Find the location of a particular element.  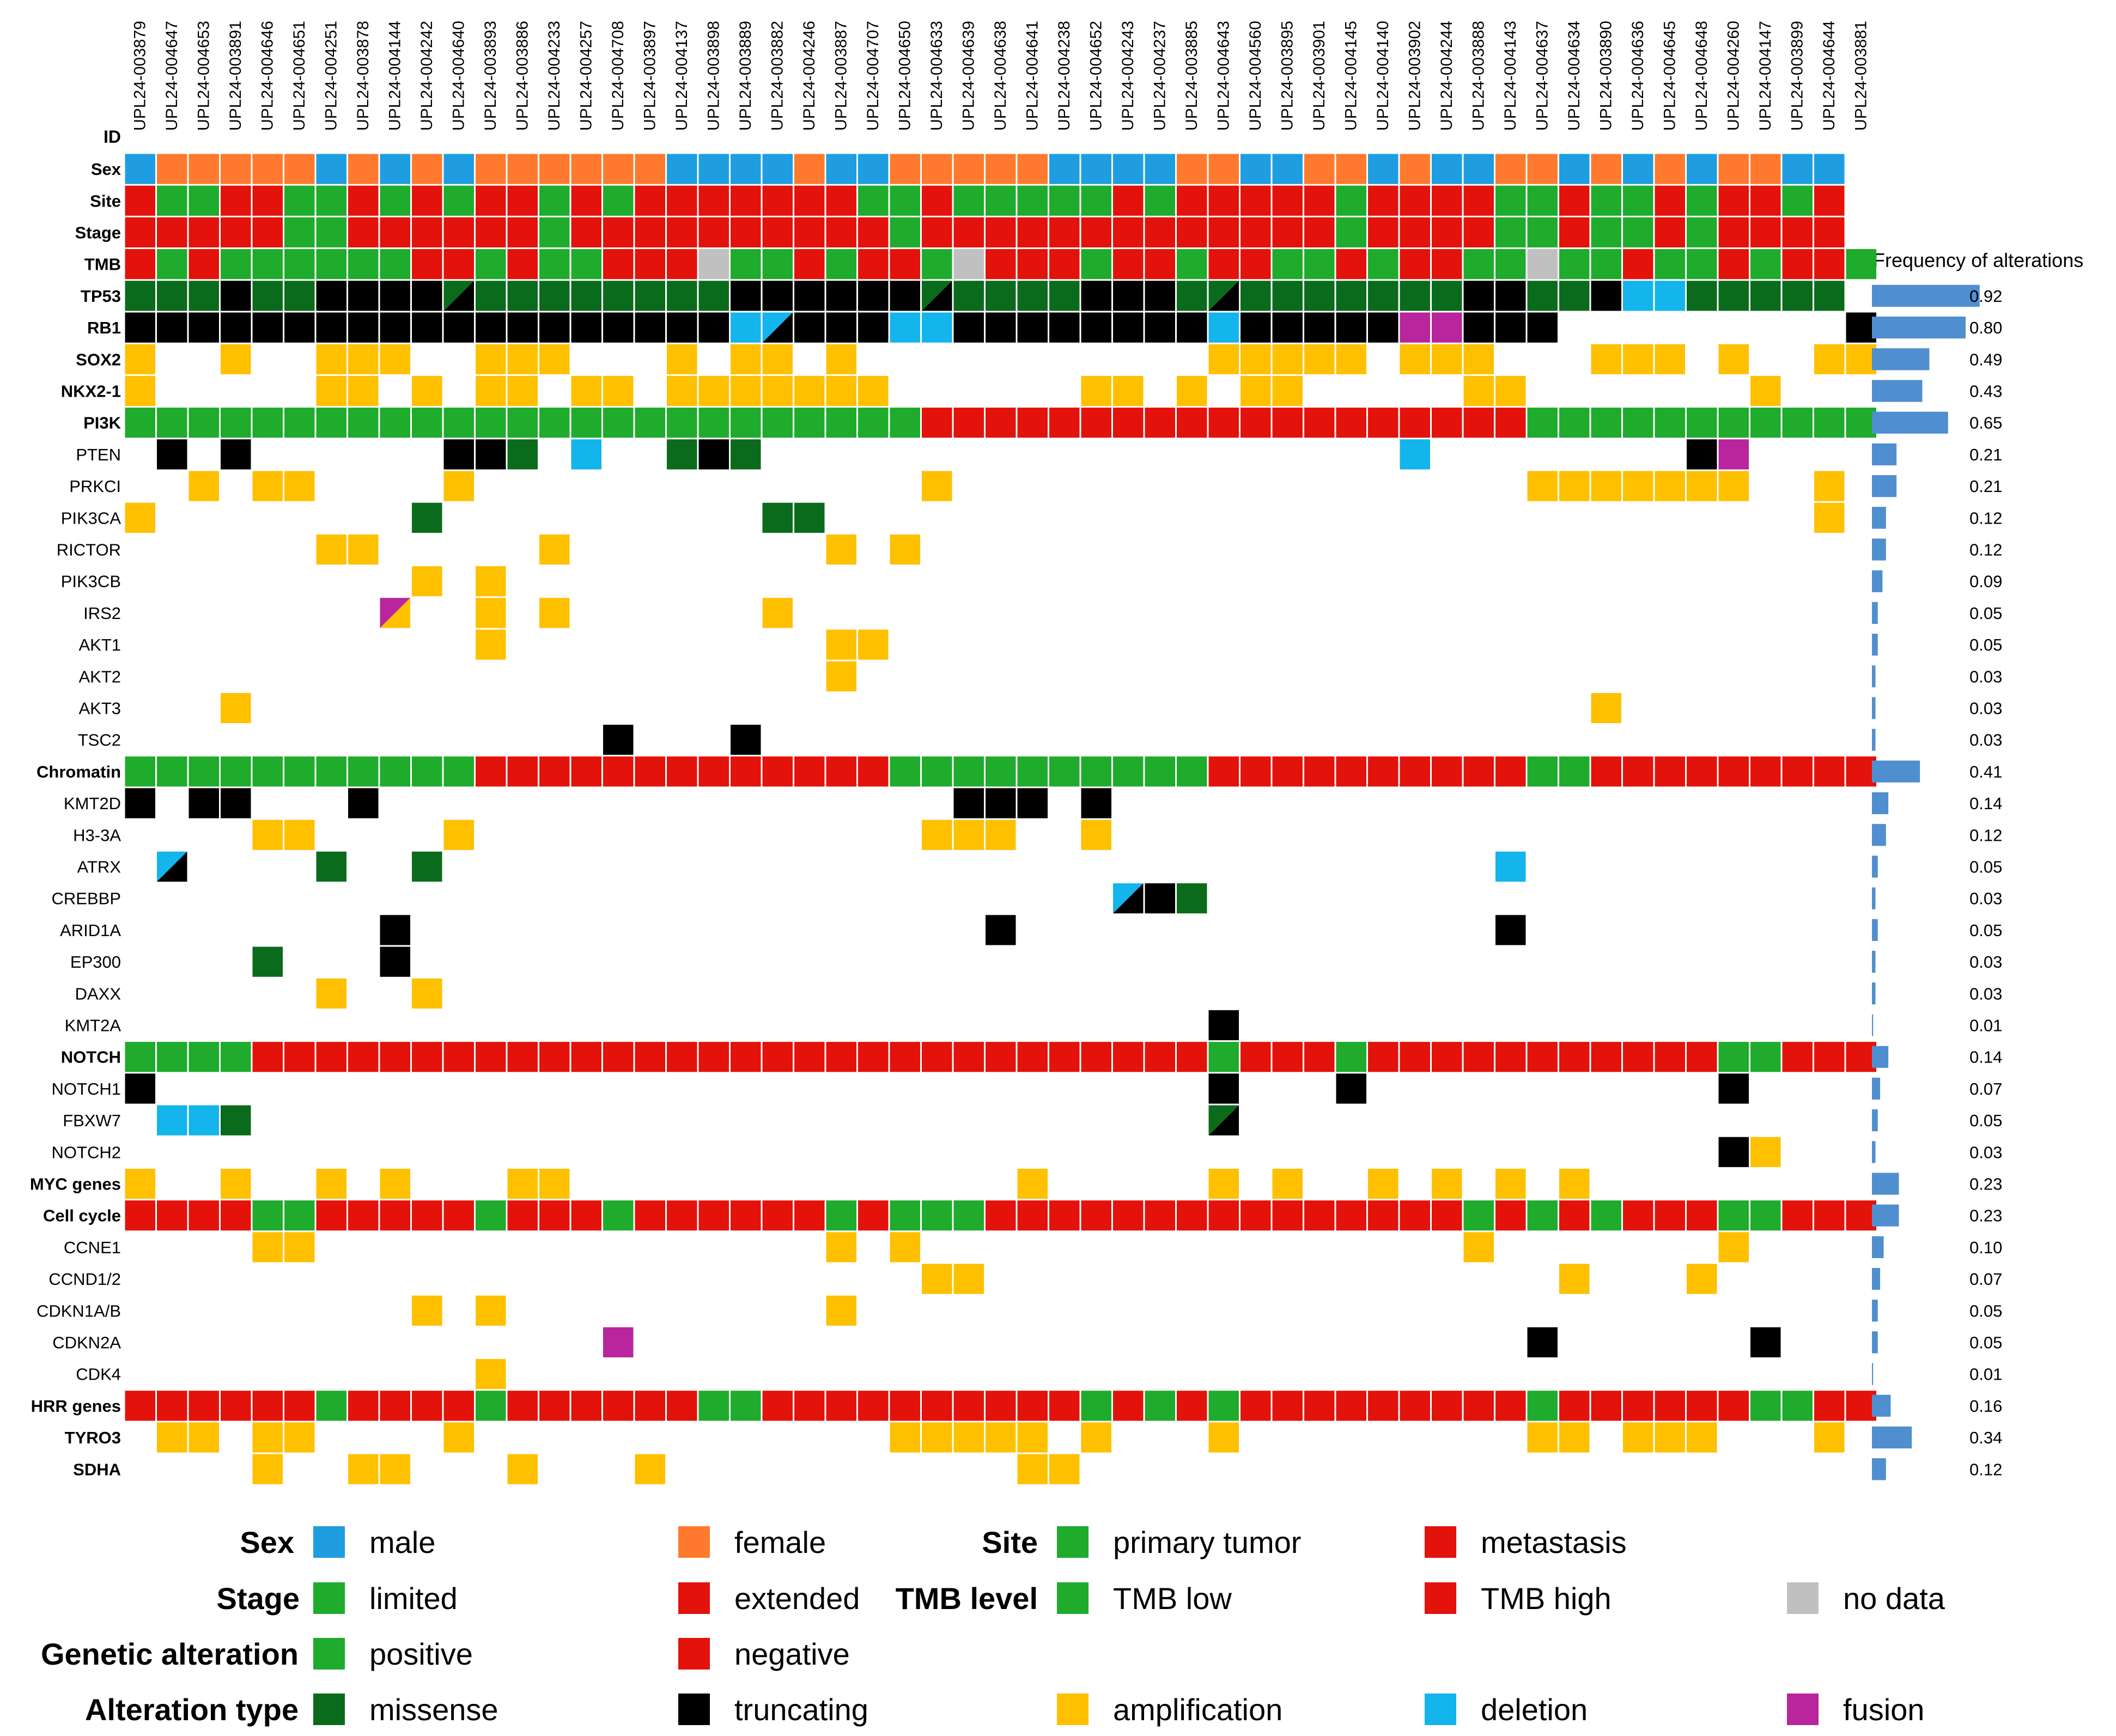

sample-id-label: UPL24-004144 is located at coordinates (395, 76).